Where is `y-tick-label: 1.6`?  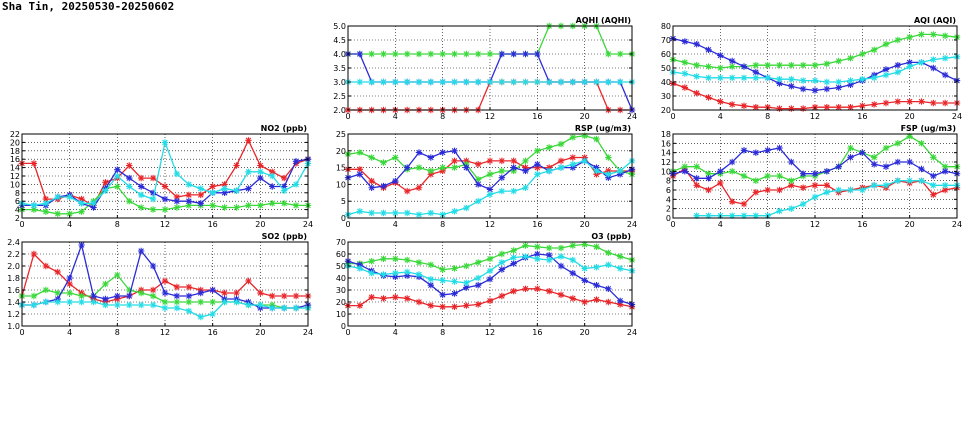
y-tick-label: 1.6 is located at coordinates (13, 290).